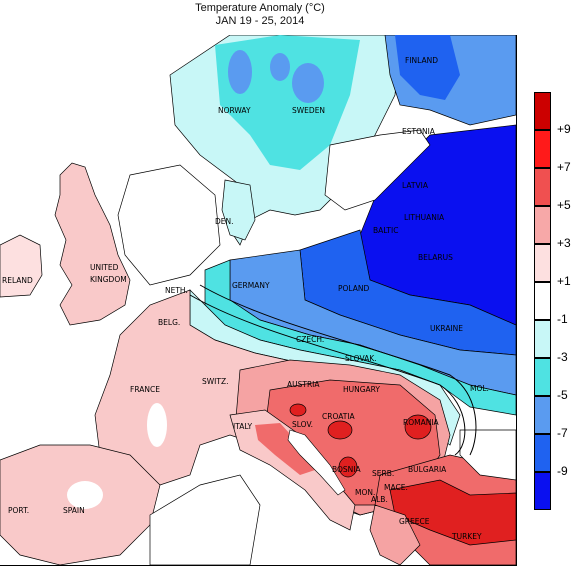 This screenshot has height=571, width=588. What do you see at coordinates (564, 243) in the screenshot?
I see `legend-label: +3` at bounding box center [564, 243].